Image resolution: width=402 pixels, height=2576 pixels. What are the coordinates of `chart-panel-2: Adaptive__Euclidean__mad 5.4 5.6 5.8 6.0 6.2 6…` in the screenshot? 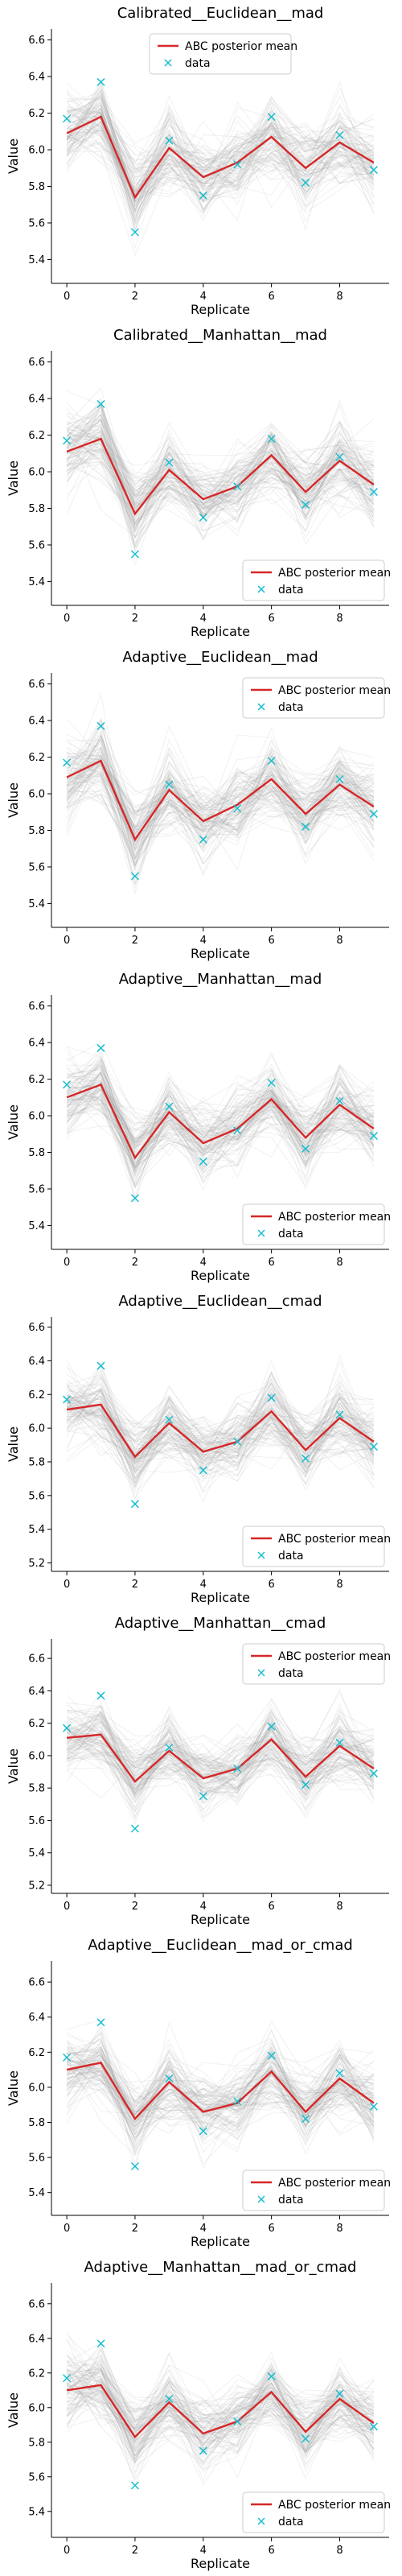 It's located at (198, 805).